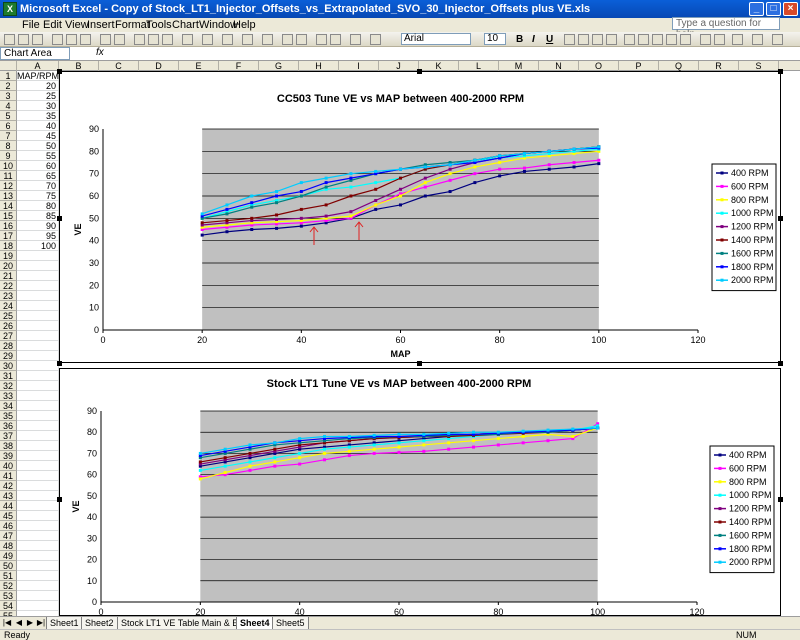 This screenshot has height=640, width=800. I want to click on cell-a31, so click(38, 376).